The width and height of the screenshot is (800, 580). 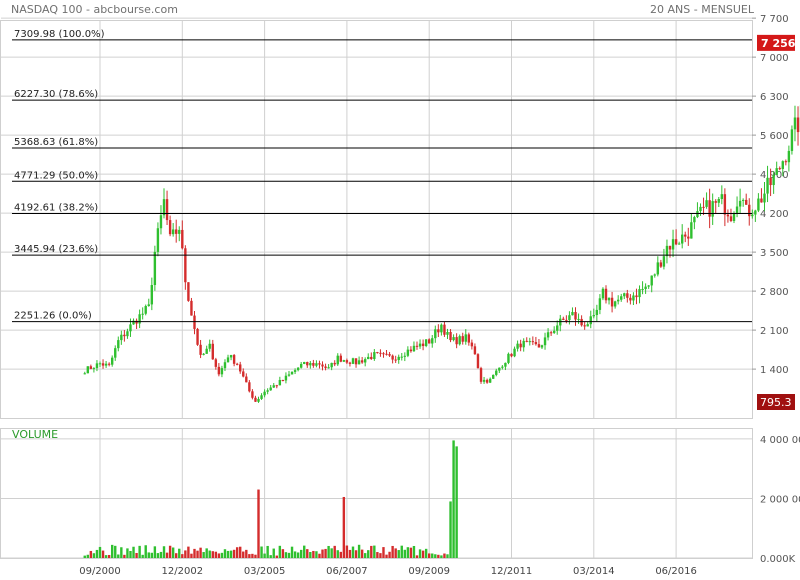 I want to click on x-tick-label: 06/2016, so click(x=676, y=571).